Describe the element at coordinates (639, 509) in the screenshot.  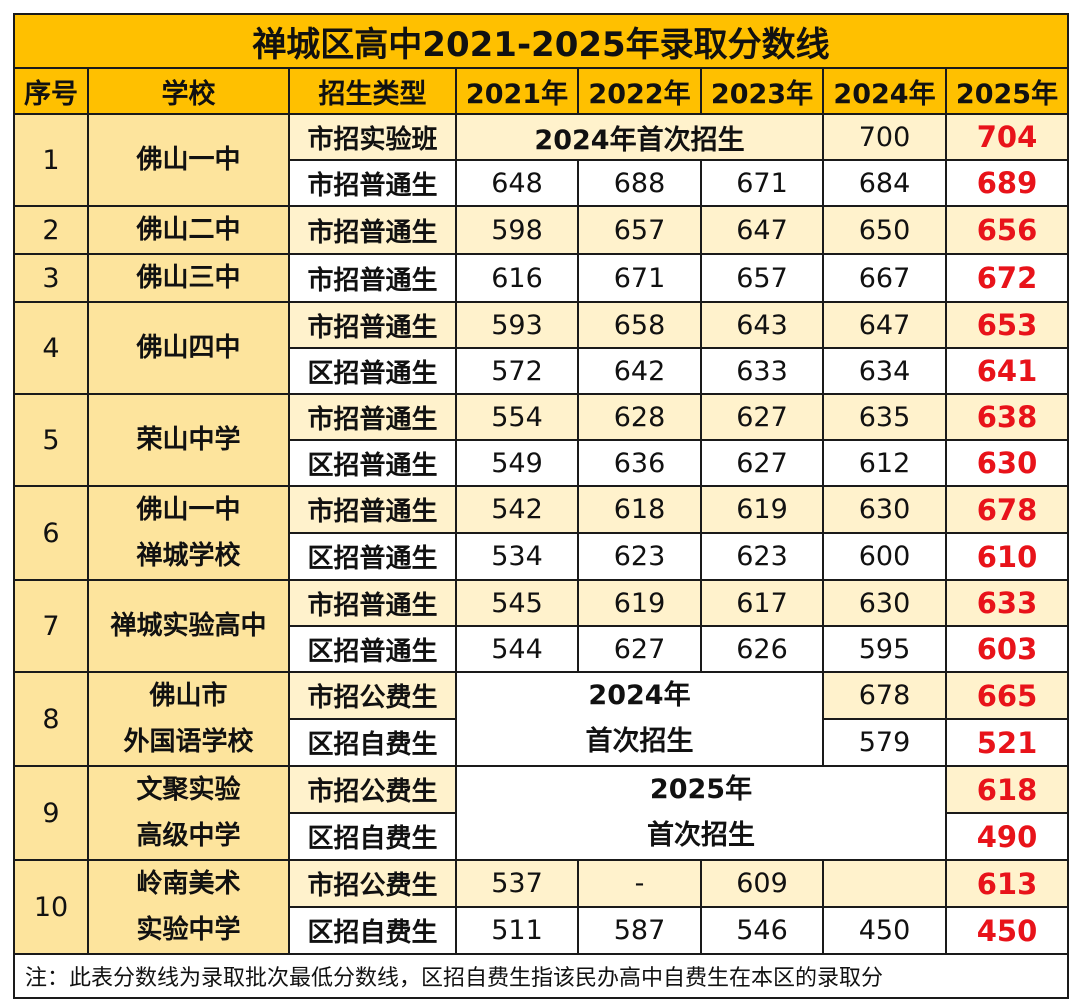
I see `score-2022: 618` at that location.